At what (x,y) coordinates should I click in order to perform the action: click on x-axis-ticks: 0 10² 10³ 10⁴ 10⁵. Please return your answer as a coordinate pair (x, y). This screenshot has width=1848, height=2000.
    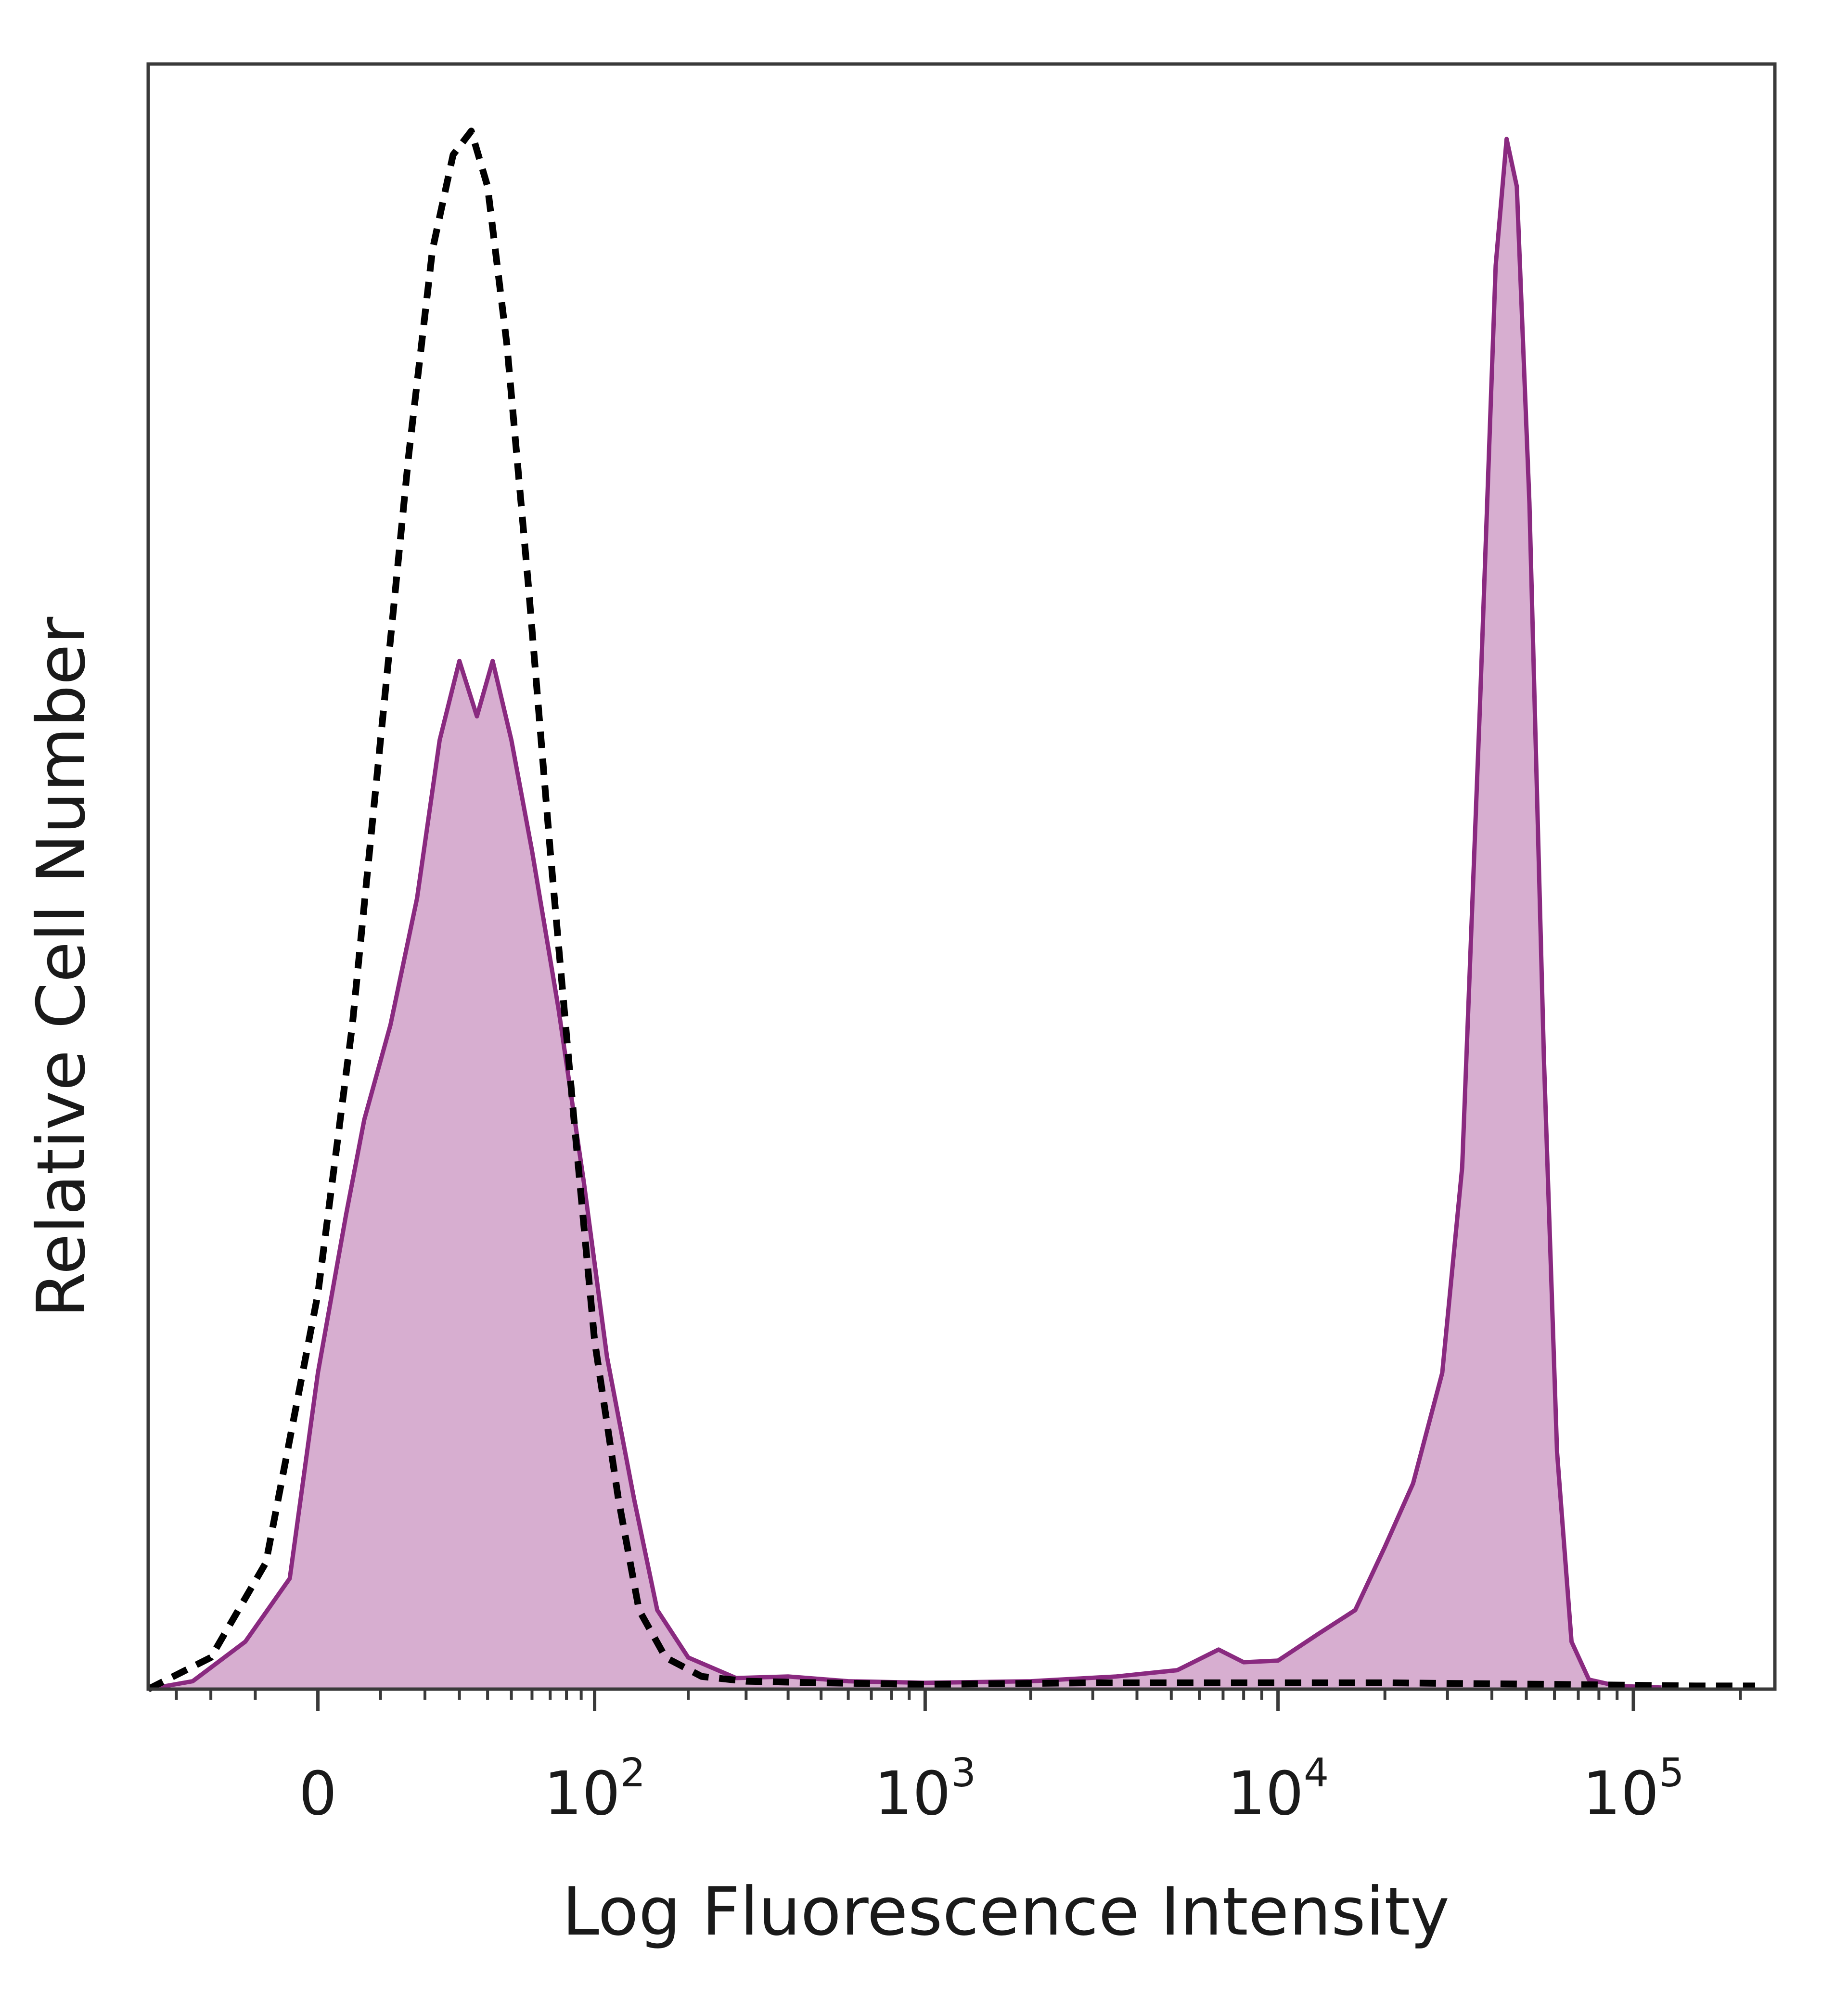
    Looking at the image, I should click on (958, 1759).